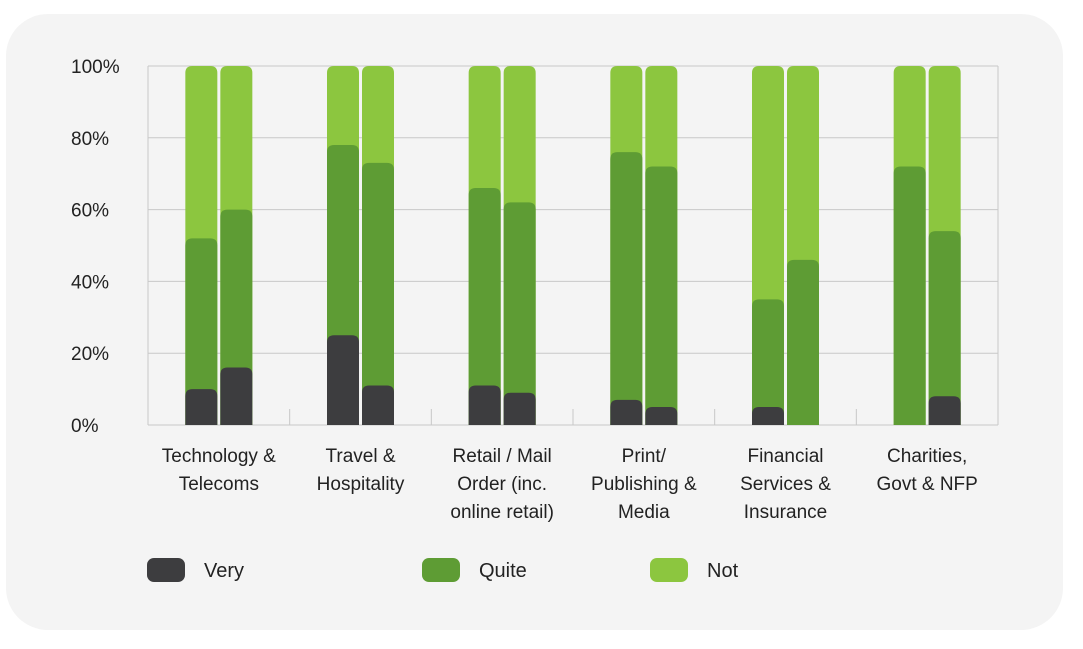 The height and width of the screenshot is (649, 1083). Describe the element at coordinates (90, 354) in the screenshot. I see `y-tick-label: 20%` at that location.